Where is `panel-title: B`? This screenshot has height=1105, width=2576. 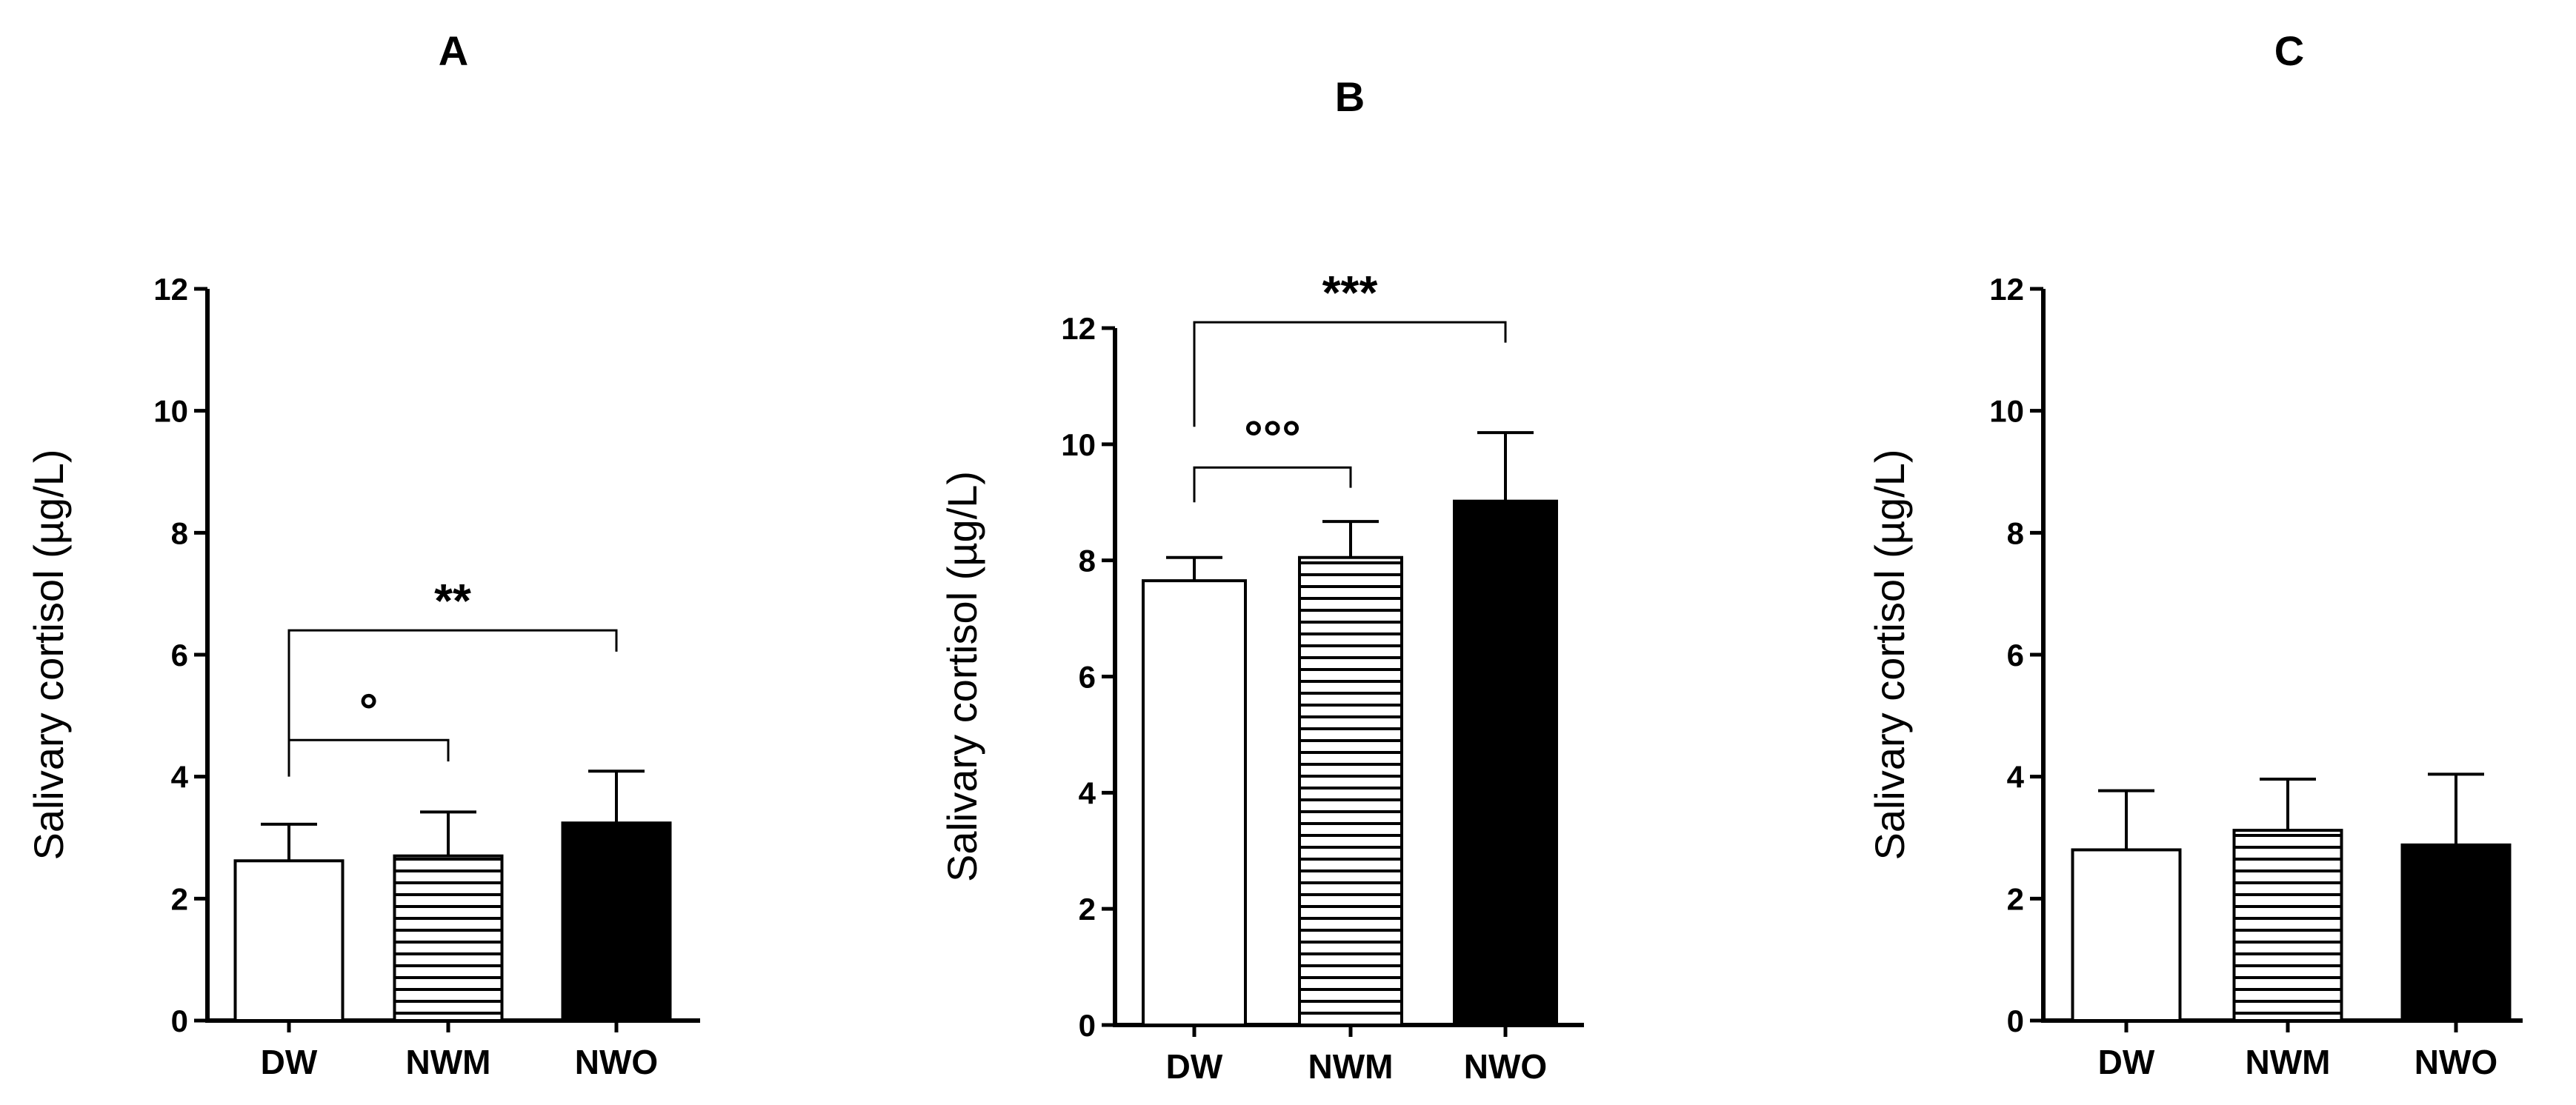
panel-title: B is located at coordinates (1350, 96).